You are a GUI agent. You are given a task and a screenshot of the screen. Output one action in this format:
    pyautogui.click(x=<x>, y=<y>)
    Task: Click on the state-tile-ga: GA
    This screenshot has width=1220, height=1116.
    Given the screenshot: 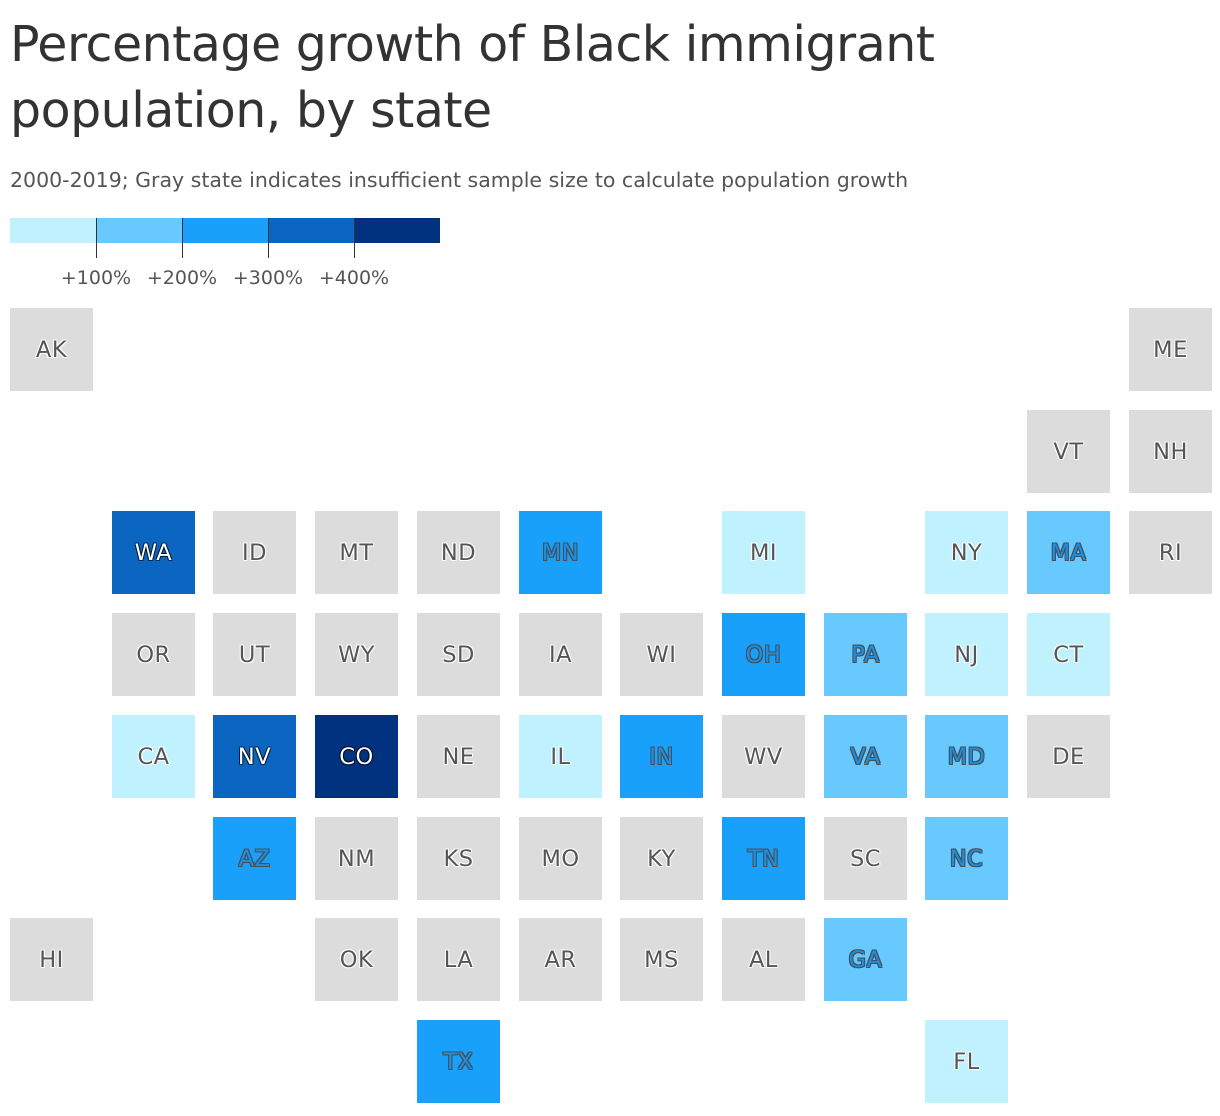 What is the action you would take?
    pyautogui.click(x=865, y=959)
    